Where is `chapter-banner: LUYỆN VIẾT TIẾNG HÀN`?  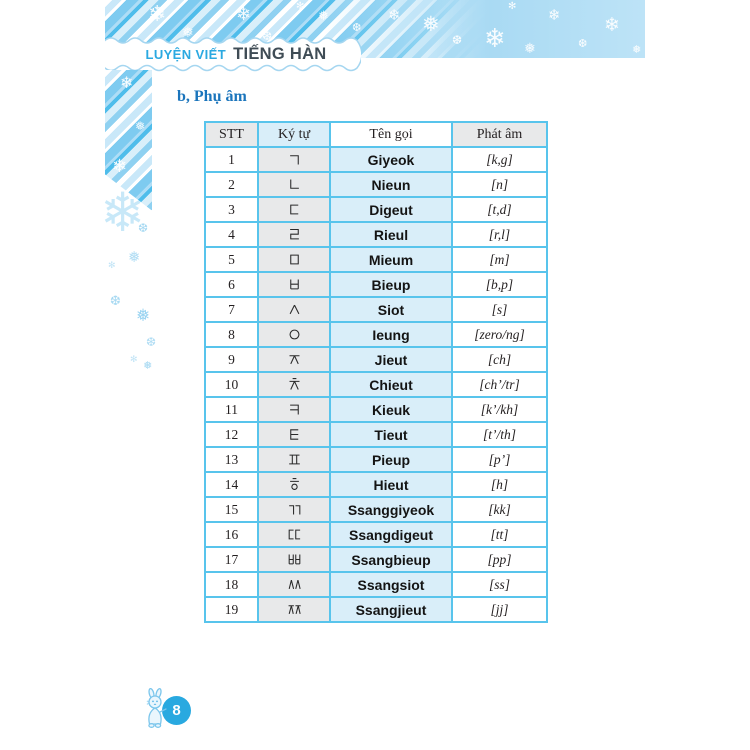
chapter-banner: LUYỆN VIẾT TIẾNG HÀN is located at coordinates (233, 54).